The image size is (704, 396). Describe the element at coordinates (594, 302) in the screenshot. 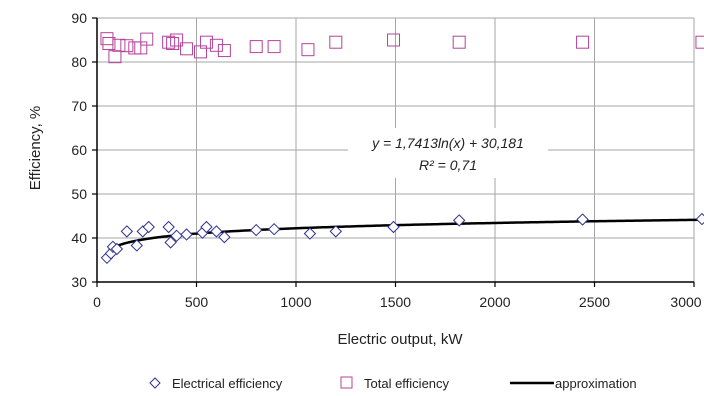

I see `x-tick-label: 2500` at that location.